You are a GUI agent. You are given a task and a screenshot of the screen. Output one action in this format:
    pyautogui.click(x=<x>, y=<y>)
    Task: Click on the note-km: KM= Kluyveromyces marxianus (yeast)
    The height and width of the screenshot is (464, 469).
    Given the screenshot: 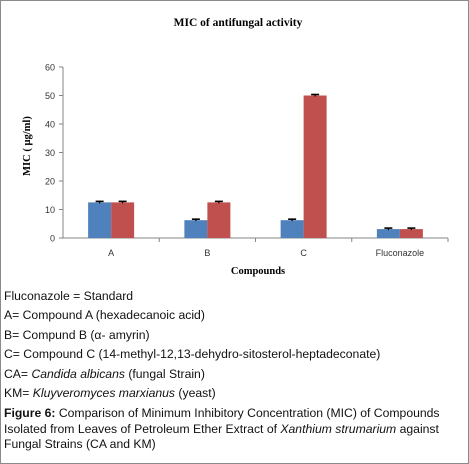 What is the action you would take?
    pyautogui.click(x=235, y=393)
    